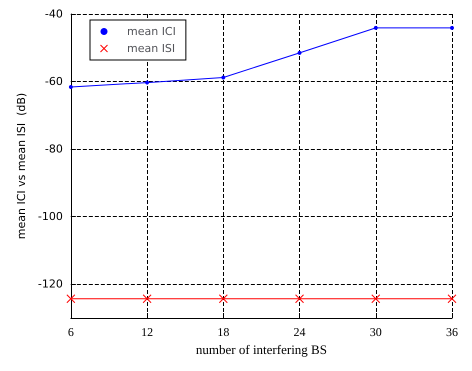 This screenshot has height=371, width=472. What do you see at coordinates (261, 349) in the screenshot?
I see `x-axis-title: number of interfering BS` at bounding box center [261, 349].